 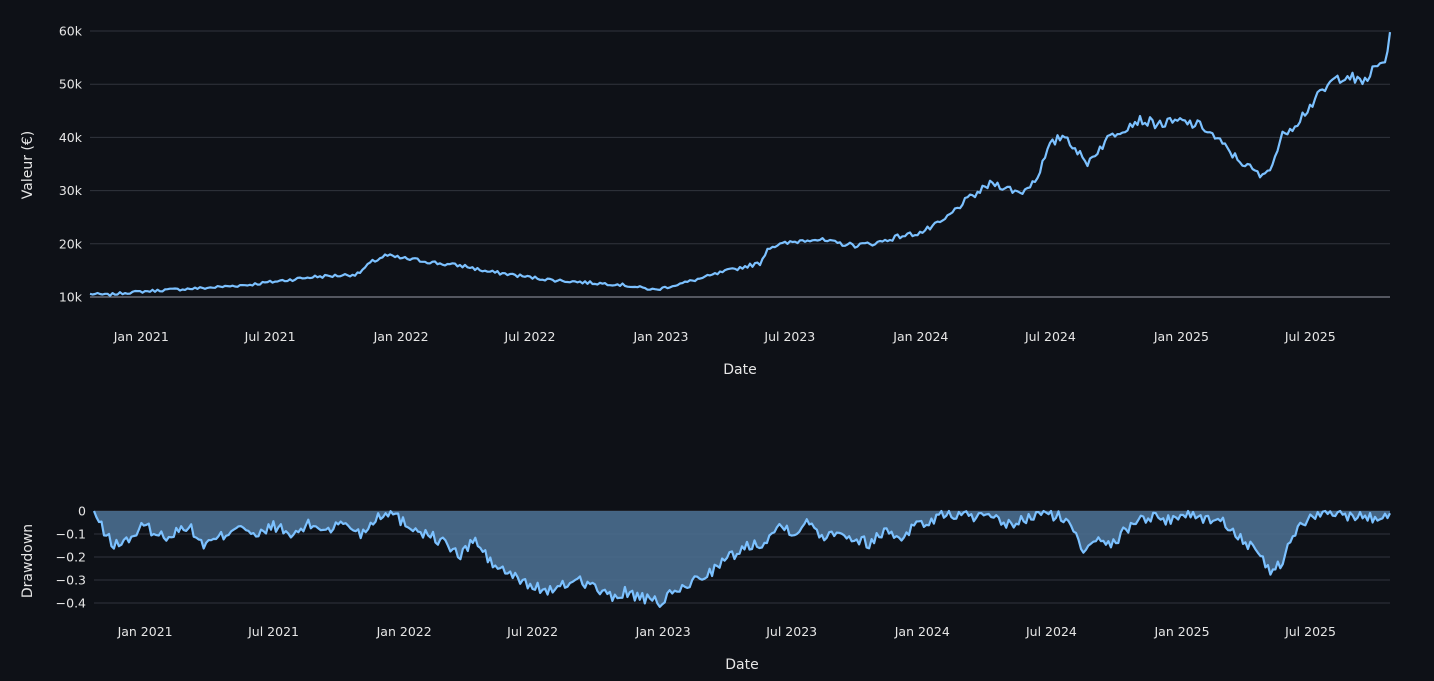 What do you see at coordinates (532, 631) in the screenshot?
I see `bottom-chart-x-tick-label-3: Jul 2022` at bounding box center [532, 631].